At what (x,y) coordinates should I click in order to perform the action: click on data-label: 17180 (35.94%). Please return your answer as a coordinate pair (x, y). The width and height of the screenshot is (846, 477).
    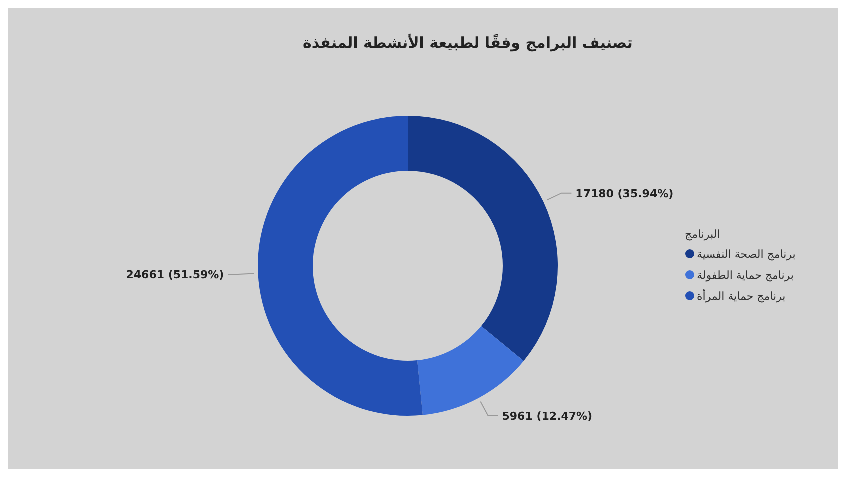
    Looking at the image, I should click on (625, 193).